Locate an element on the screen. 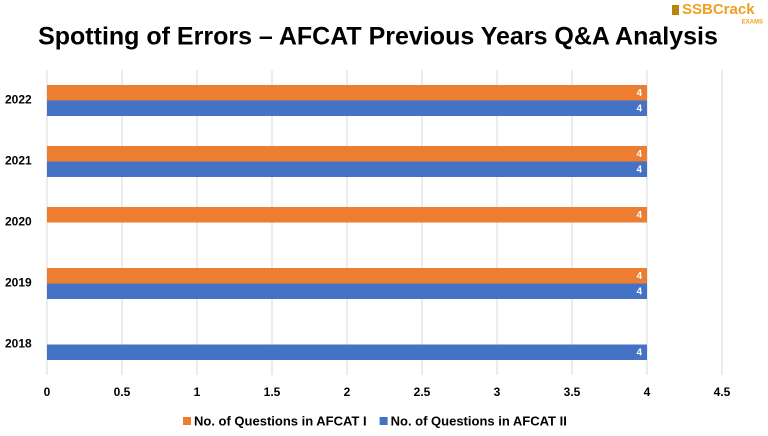  y-tick-label: 2019 is located at coordinates (18, 283).